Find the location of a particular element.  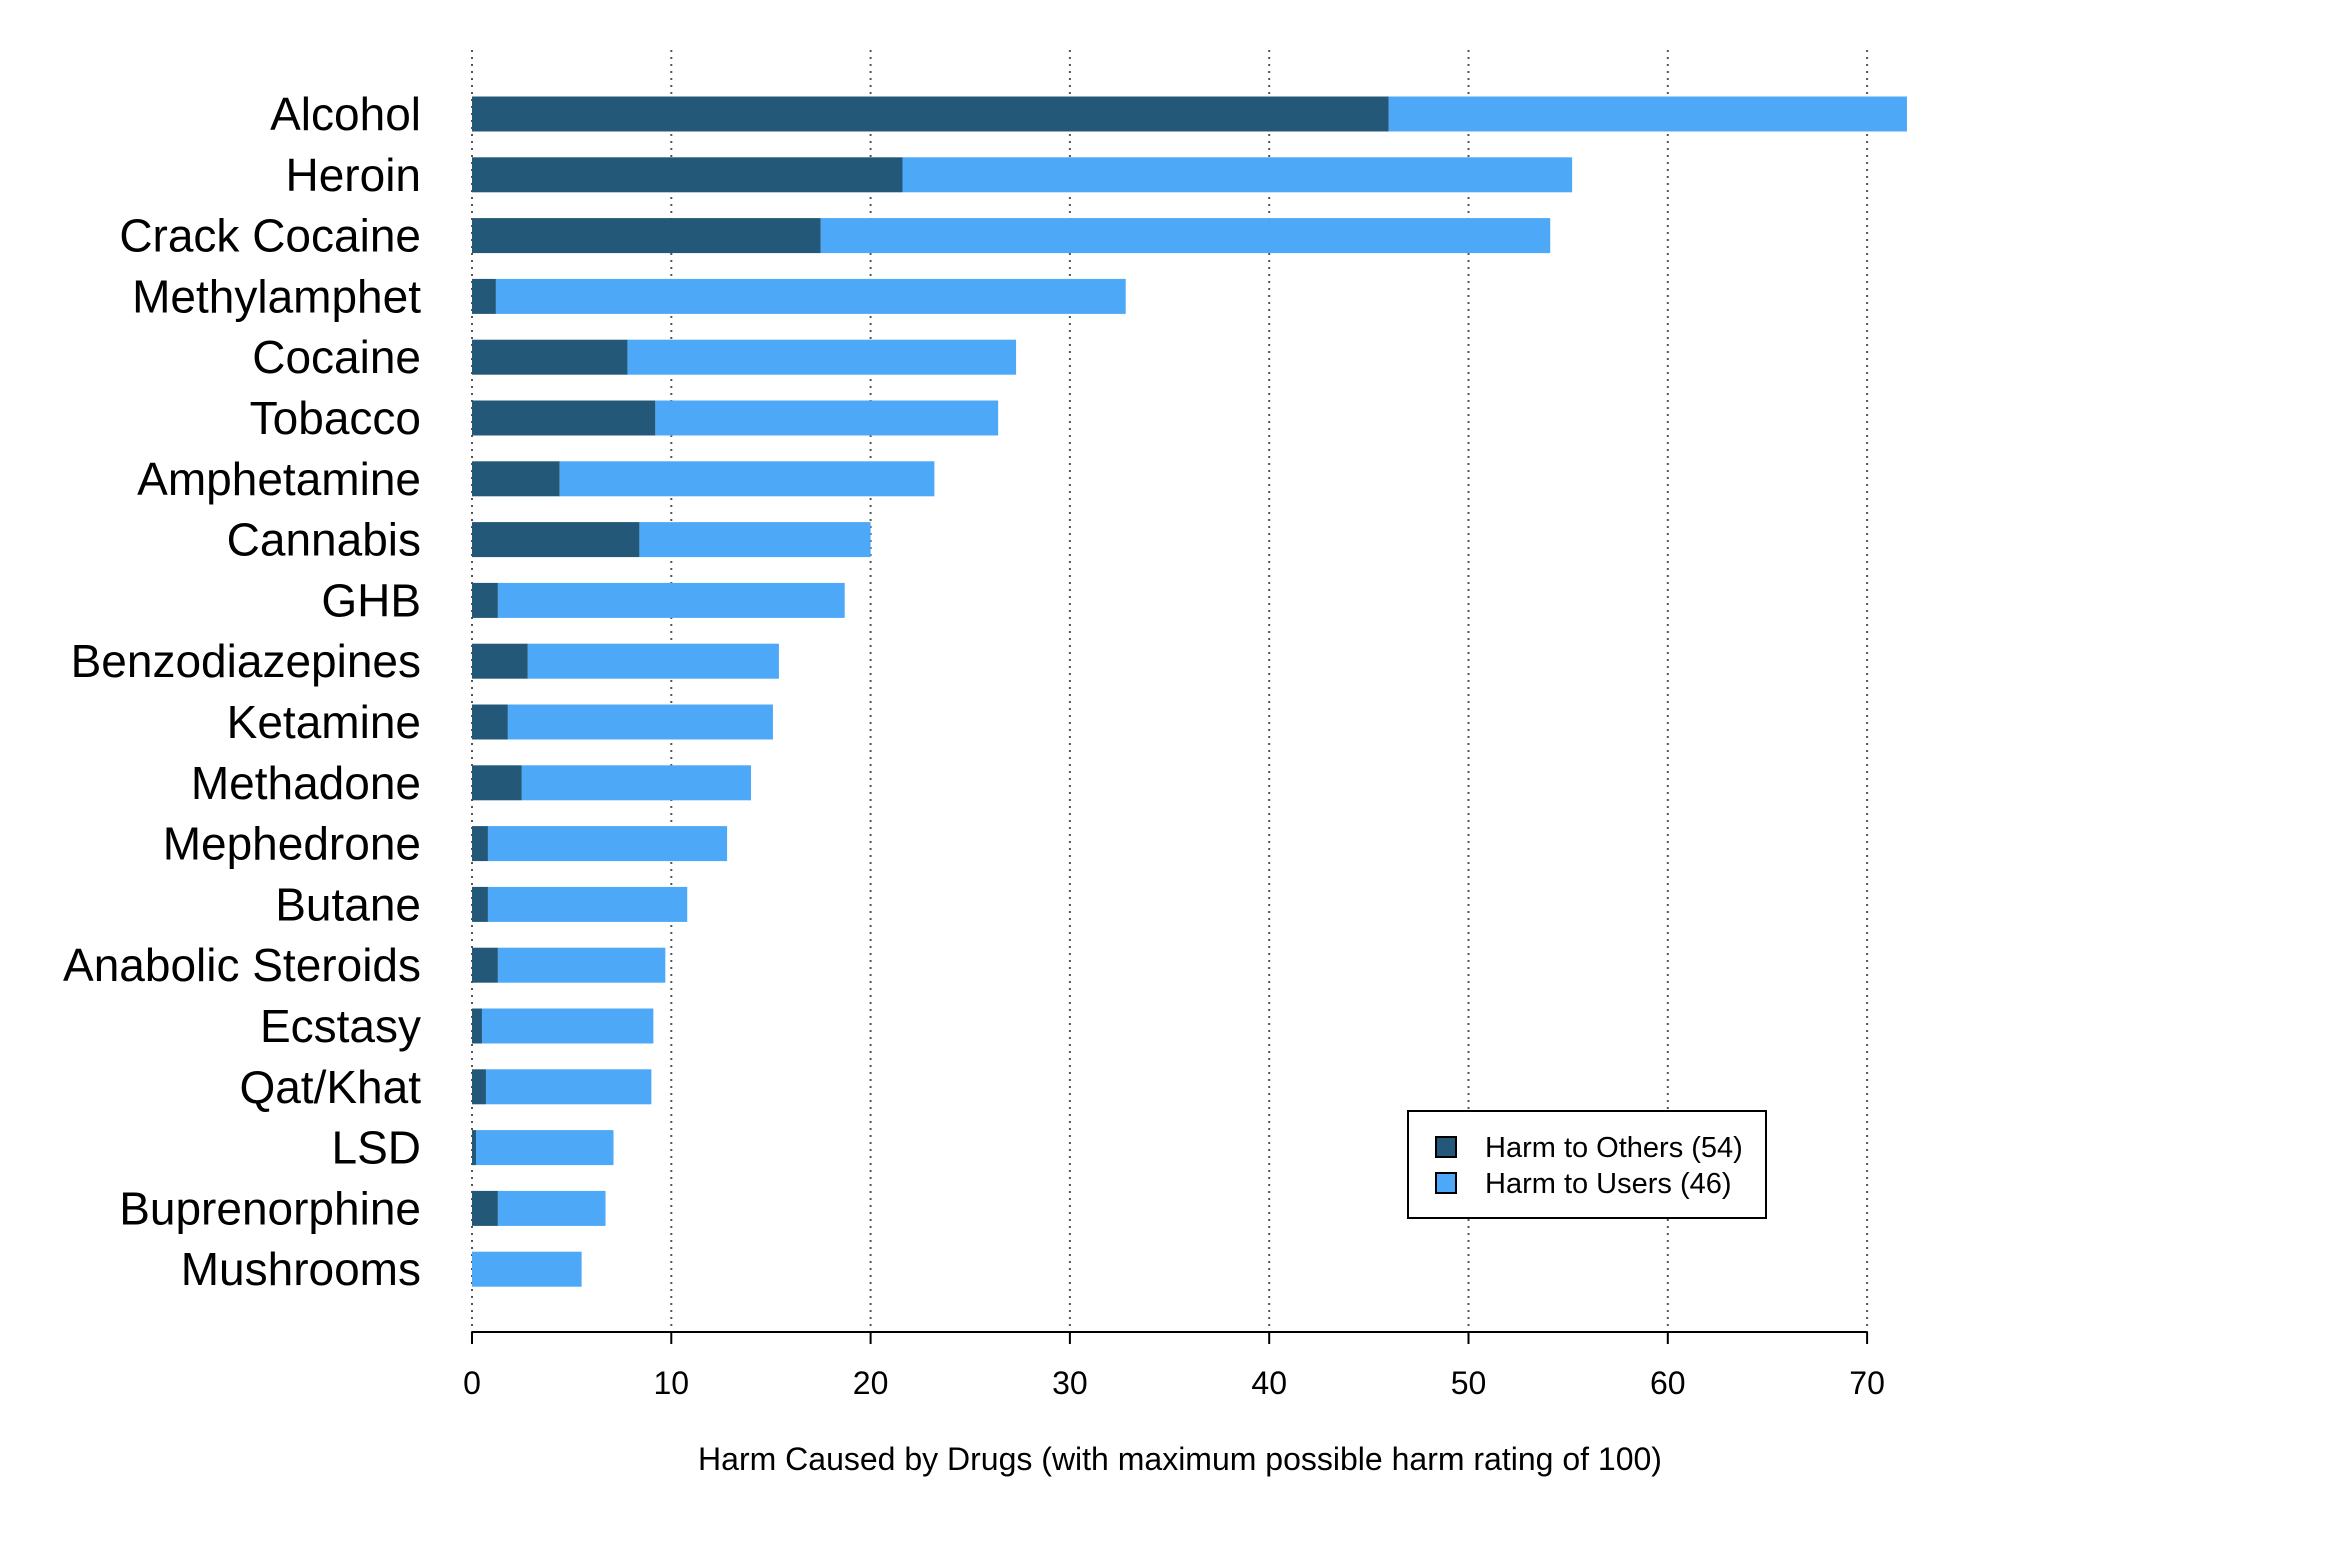

bar-users-amphetamine is located at coordinates (747, 479).